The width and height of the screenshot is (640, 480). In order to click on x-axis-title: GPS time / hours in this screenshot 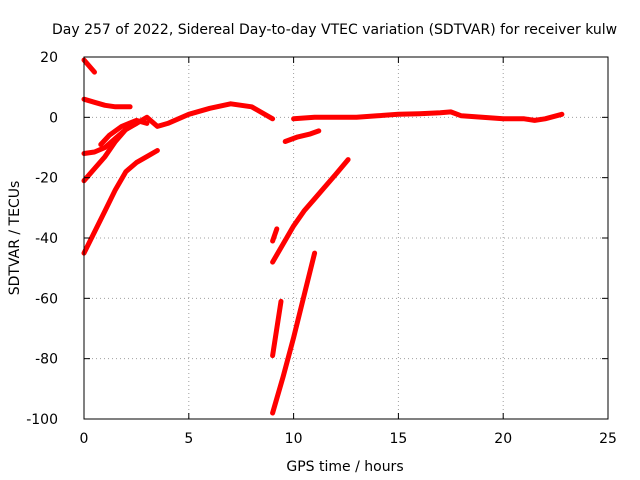, I will do `click(344, 467)`.